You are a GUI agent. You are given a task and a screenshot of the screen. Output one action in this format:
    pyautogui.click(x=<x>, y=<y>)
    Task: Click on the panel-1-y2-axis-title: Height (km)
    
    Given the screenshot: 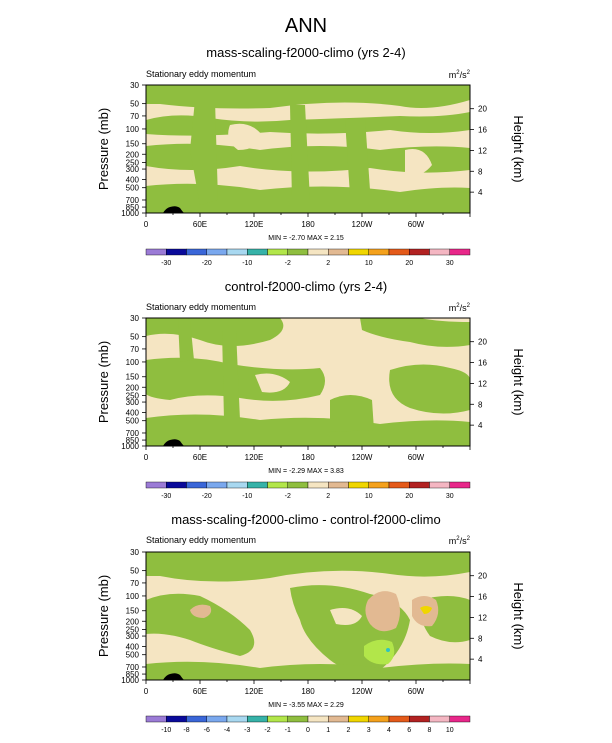 What is the action you would take?
    pyautogui.click(x=518, y=148)
    